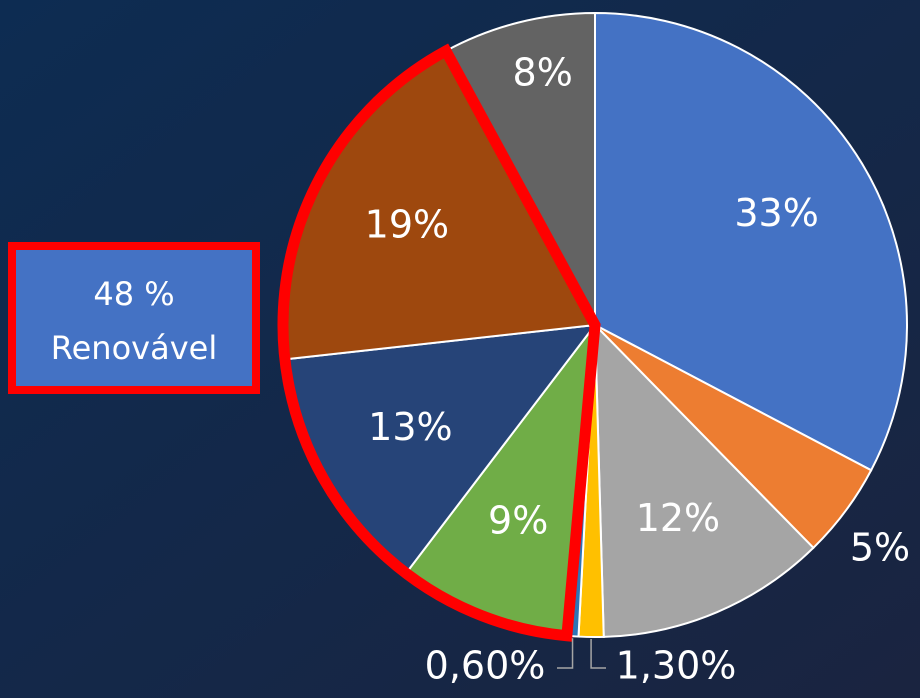 Image resolution: width=920 pixels, height=698 pixels. Describe the element at coordinates (543, 73) in the screenshot. I see `data-label: 8%` at that location.